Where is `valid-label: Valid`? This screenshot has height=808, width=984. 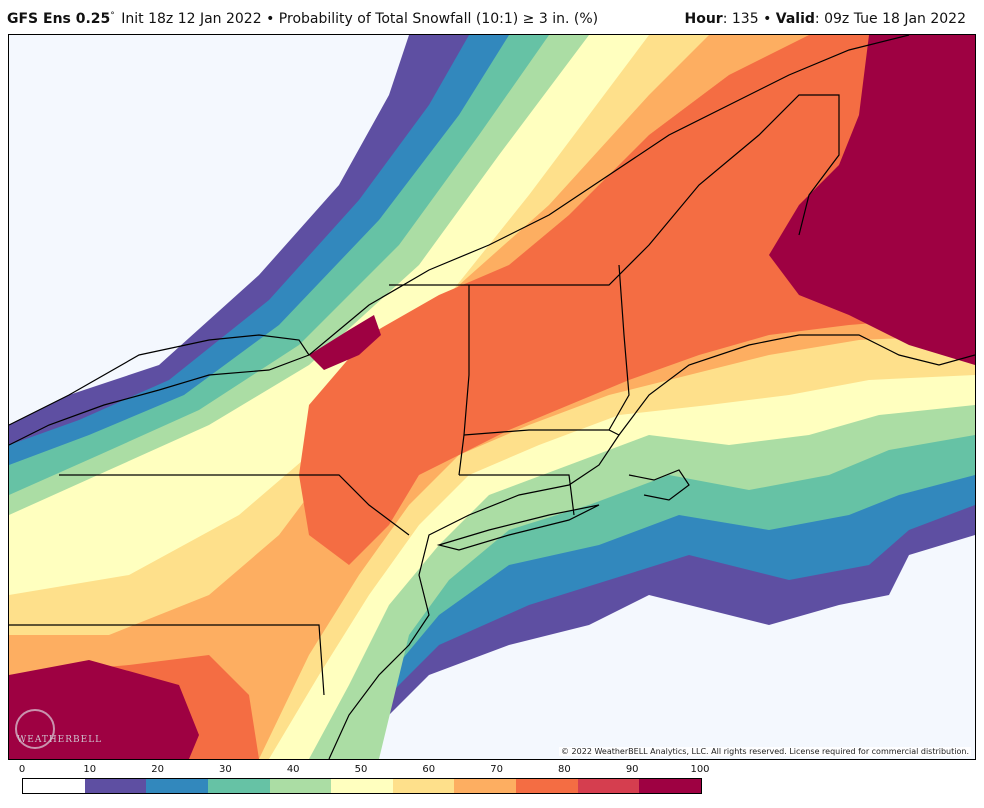
valid-label: Valid is located at coordinates (795, 19).